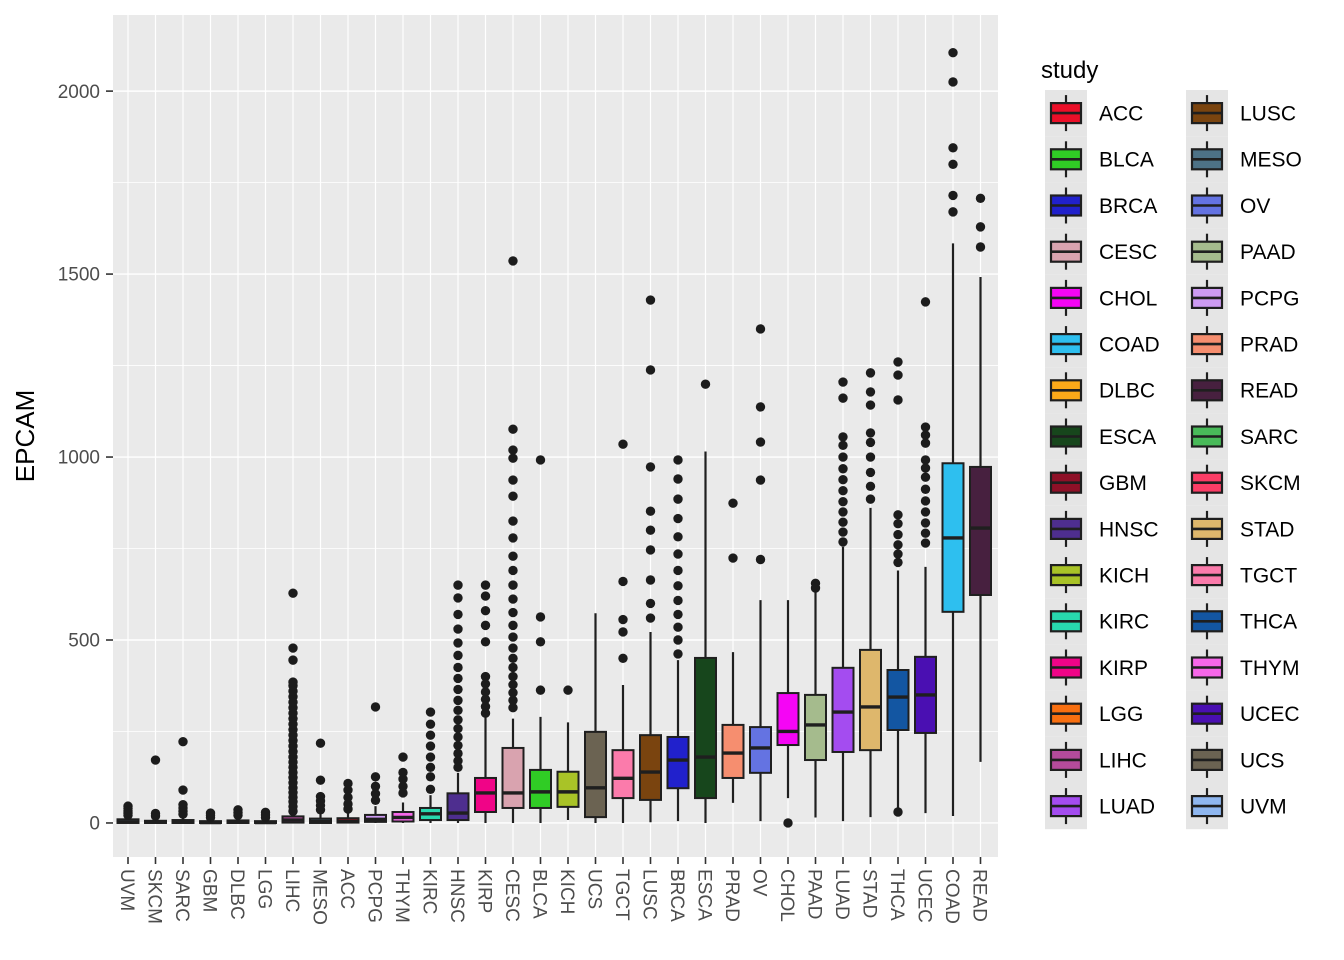  What do you see at coordinates (1242, 436) in the screenshot?
I see `legend-item-SARC: SARC` at bounding box center [1242, 436].